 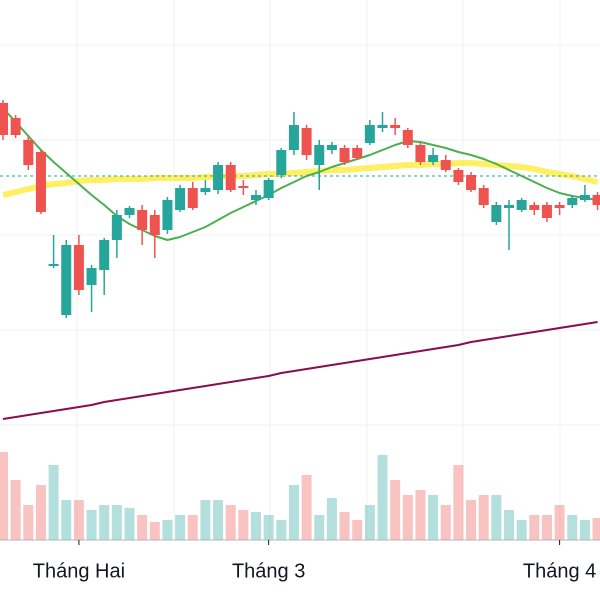 What do you see at coordinates (79, 571) in the screenshot?
I see `x-tick-label: Tháng Hai` at bounding box center [79, 571].